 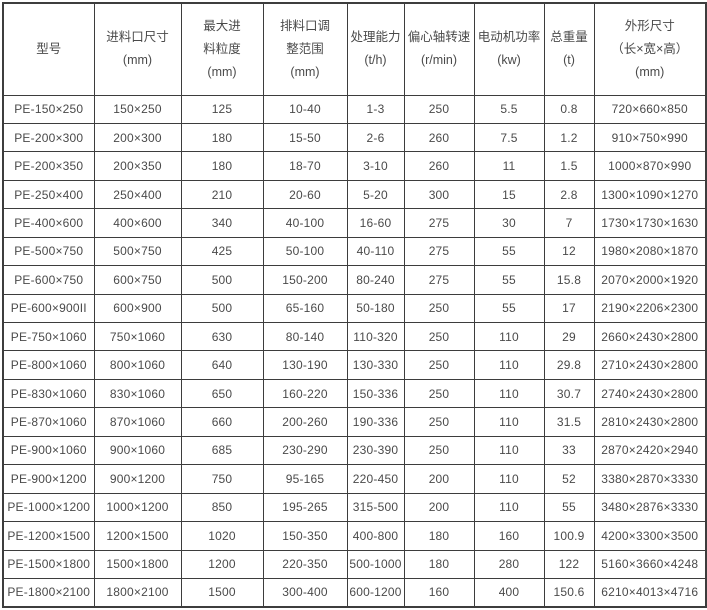 What do you see at coordinates (375, 194) in the screenshot?
I see `value-cell: 5-20` at bounding box center [375, 194].